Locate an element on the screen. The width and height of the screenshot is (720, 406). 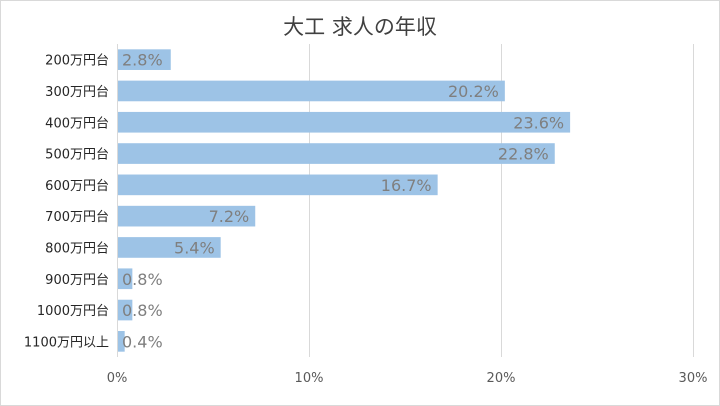
x-tick-label-2: 20% is located at coordinates (501, 378).